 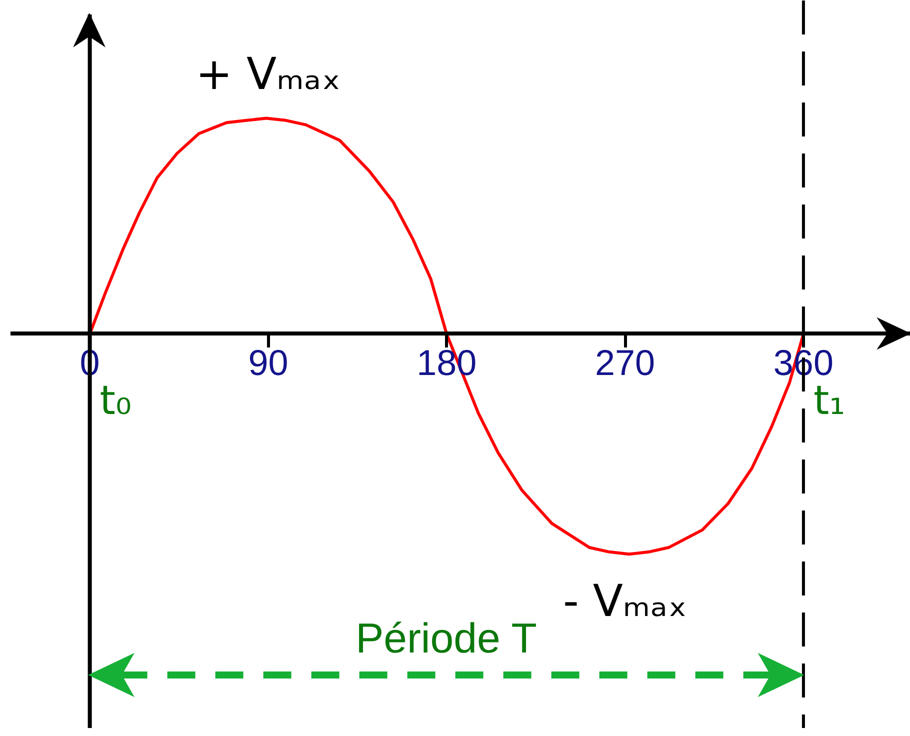 I want to click on text: Période T, so click(x=446, y=638).